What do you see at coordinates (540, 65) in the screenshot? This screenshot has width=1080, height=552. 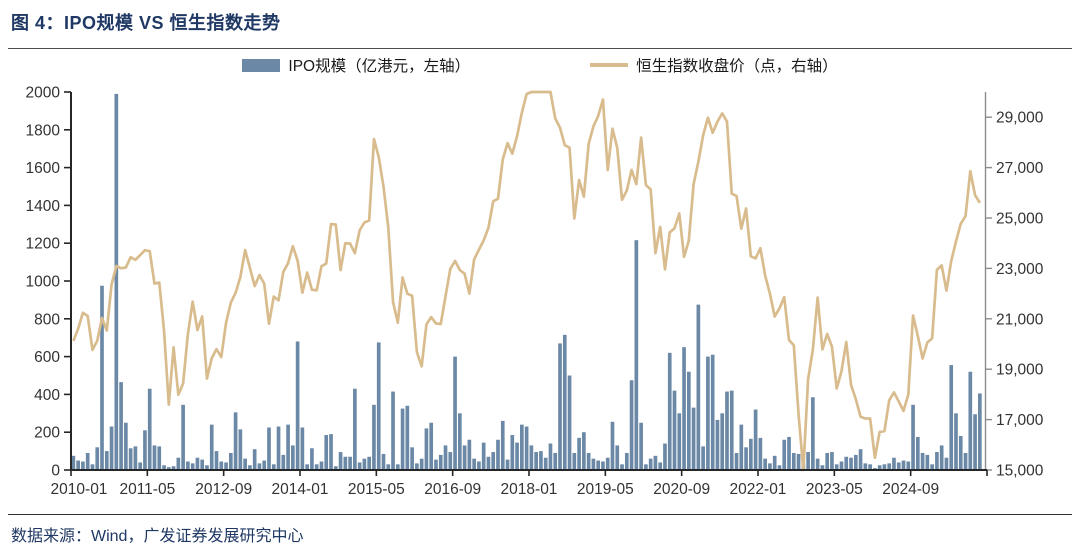 I see `chart-legend: IPO规模（亿港元，左轴） 恒生指数收盘价（点，右轴）` at bounding box center [540, 65].